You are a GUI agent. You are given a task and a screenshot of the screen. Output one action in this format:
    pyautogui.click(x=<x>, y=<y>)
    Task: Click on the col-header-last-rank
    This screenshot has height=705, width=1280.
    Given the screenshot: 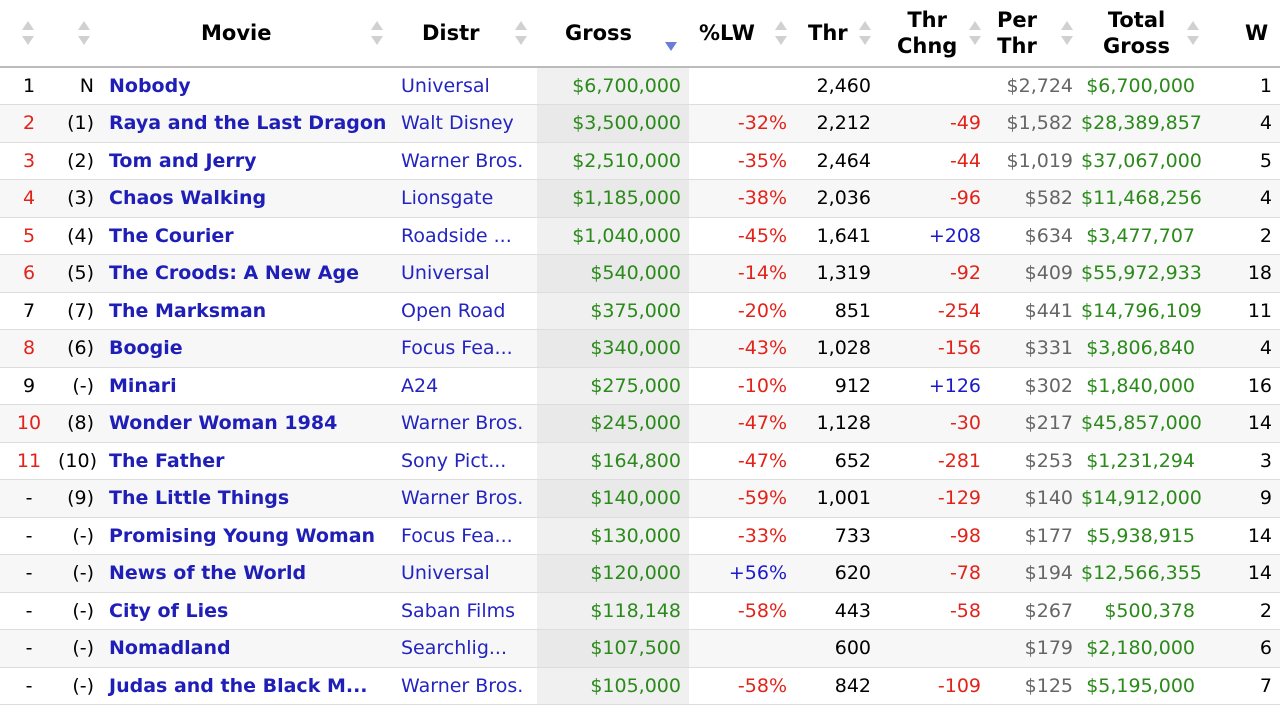 What is the action you would take?
    pyautogui.click(x=80, y=34)
    